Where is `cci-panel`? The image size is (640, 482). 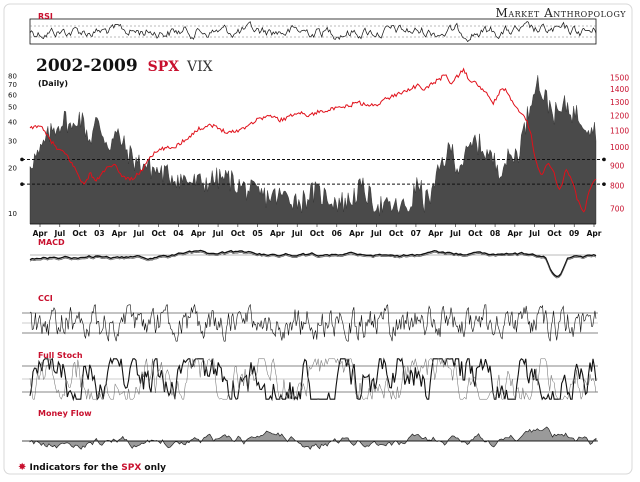
cci-panel is located at coordinates (310, 322).